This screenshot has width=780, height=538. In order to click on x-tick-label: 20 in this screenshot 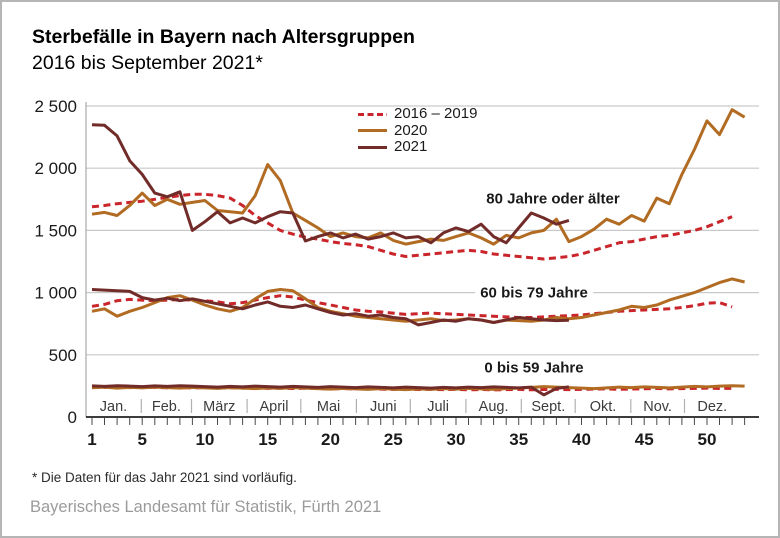, I will do `click(330, 439)`.